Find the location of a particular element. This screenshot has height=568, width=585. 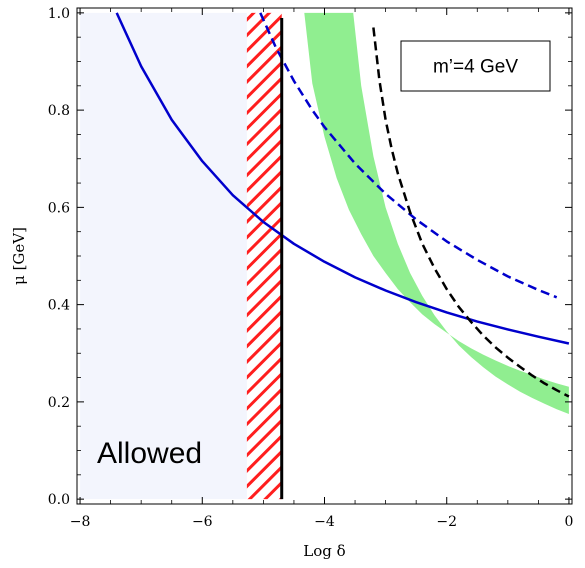

y-tick-label: 0.6 is located at coordinates (59, 208).